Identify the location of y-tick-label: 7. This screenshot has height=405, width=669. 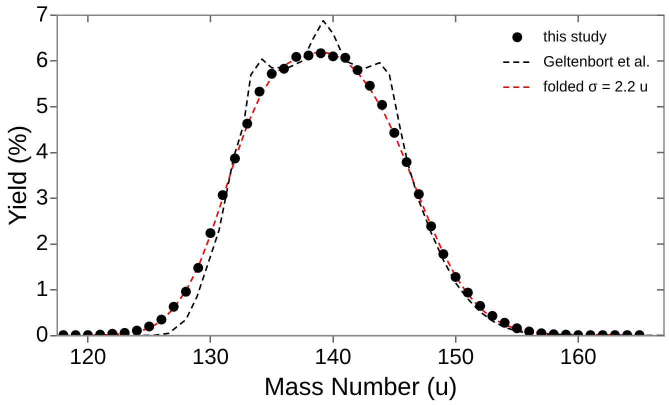
(42, 13).